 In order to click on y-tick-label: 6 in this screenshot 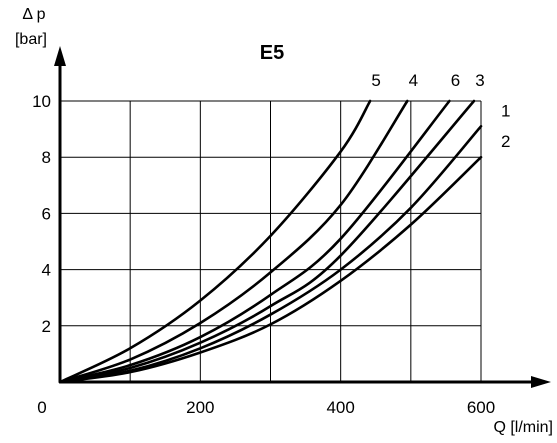, I will do `click(46, 213)`.